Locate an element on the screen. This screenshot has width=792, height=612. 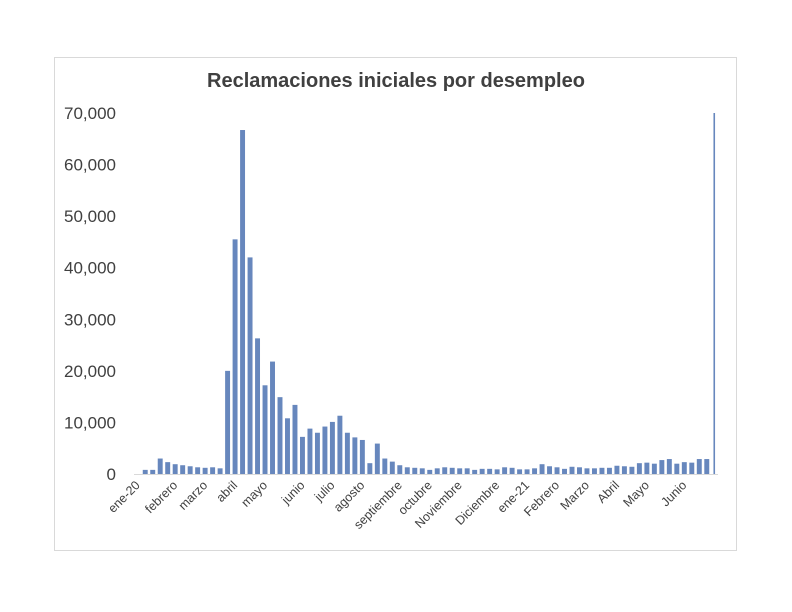
x-tick-label: marzo is located at coordinates (193, 495).